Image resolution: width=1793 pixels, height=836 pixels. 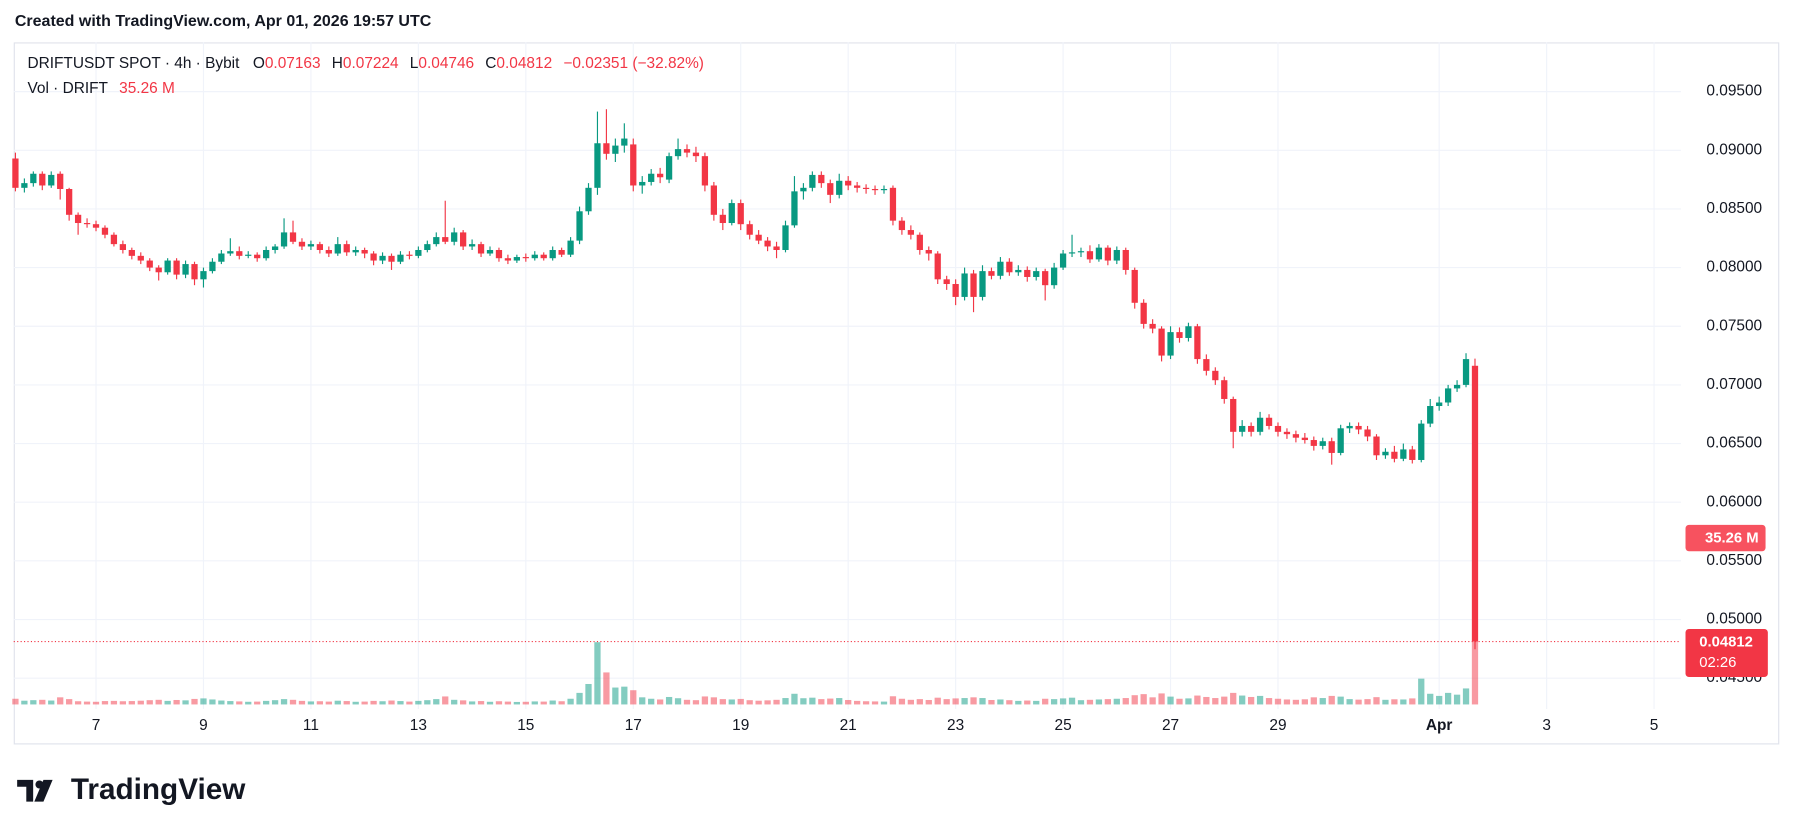 What do you see at coordinates (311, 725) in the screenshot?
I see `x-tick-label: 11` at bounding box center [311, 725].